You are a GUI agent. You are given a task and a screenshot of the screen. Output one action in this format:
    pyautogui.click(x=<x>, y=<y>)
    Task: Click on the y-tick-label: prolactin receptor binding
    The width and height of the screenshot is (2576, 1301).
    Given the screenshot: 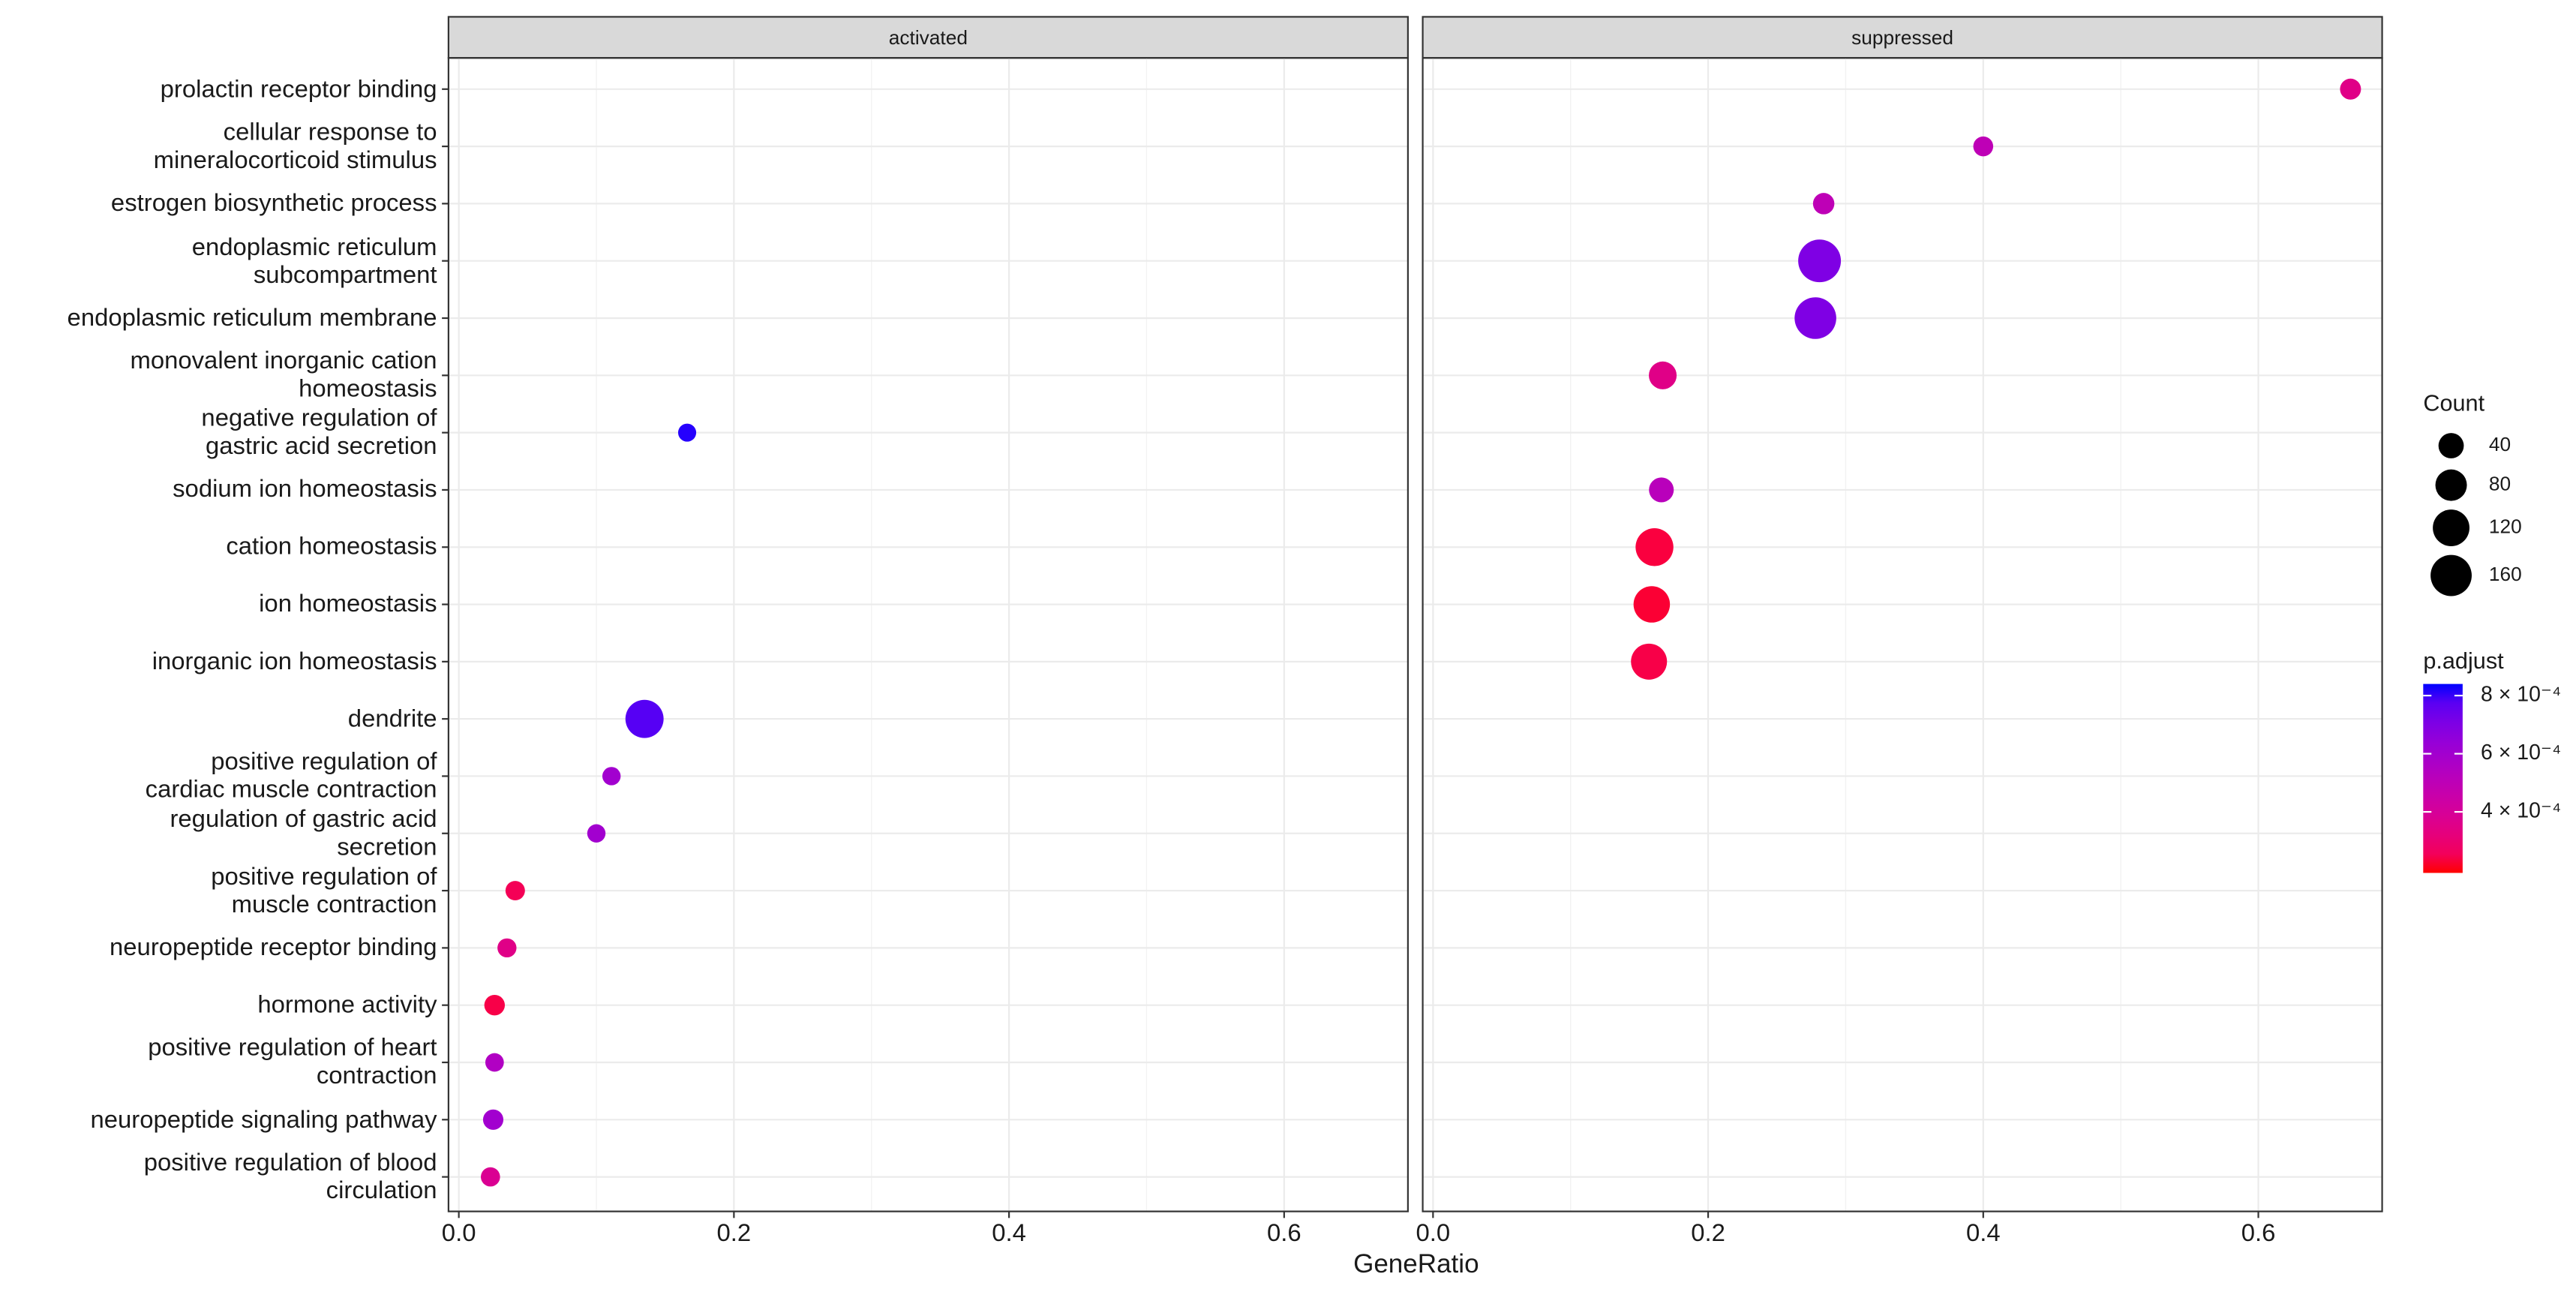 What is the action you would take?
    pyautogui.click(x=298, y=89)
    